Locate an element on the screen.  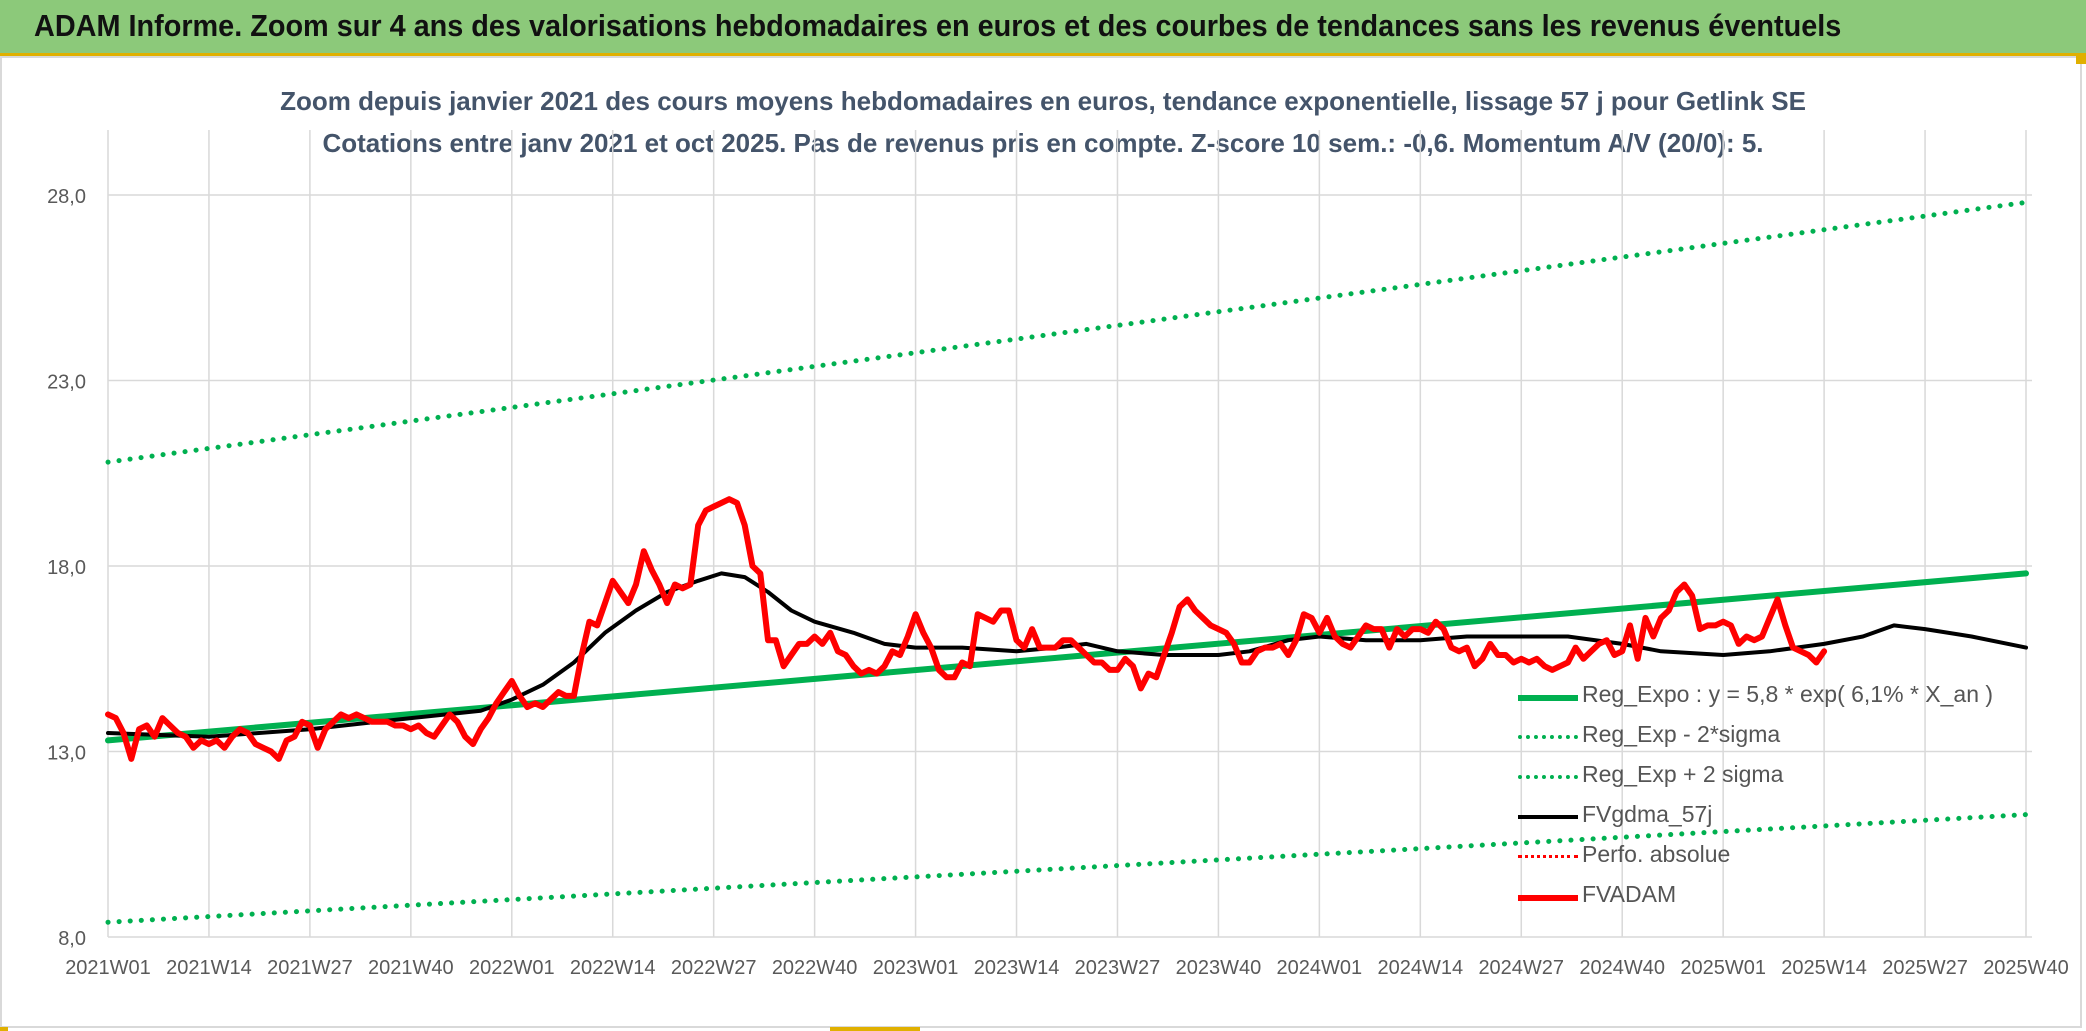
legend-label: FVADAM is located at coordinates (1629, 894).